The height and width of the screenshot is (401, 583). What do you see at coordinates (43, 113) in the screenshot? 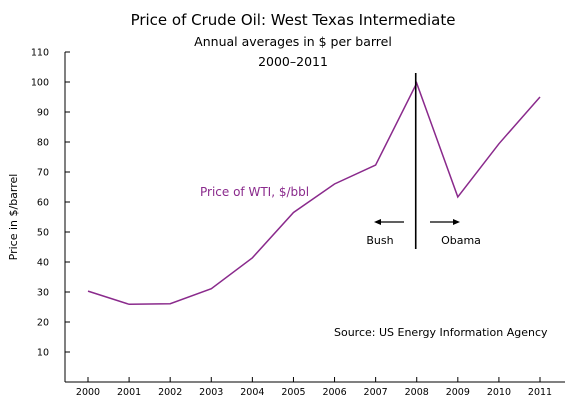
I see `y-tick-label: 90` at bounding box center [43, 113].